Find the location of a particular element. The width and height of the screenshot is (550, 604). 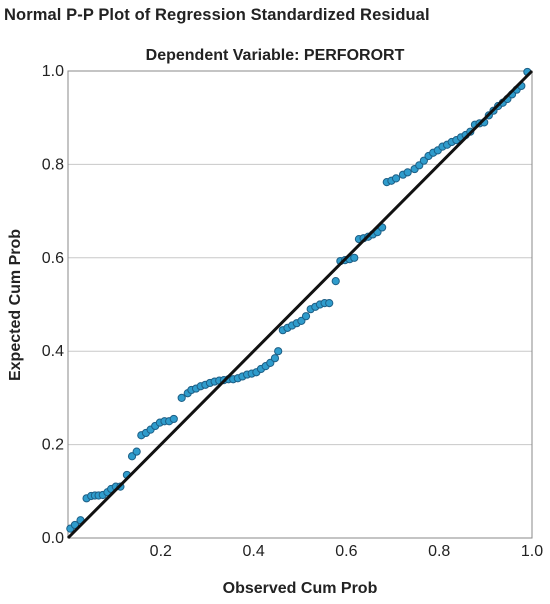

y-tick-label: 0.8 is located at coordinates (53, 164).